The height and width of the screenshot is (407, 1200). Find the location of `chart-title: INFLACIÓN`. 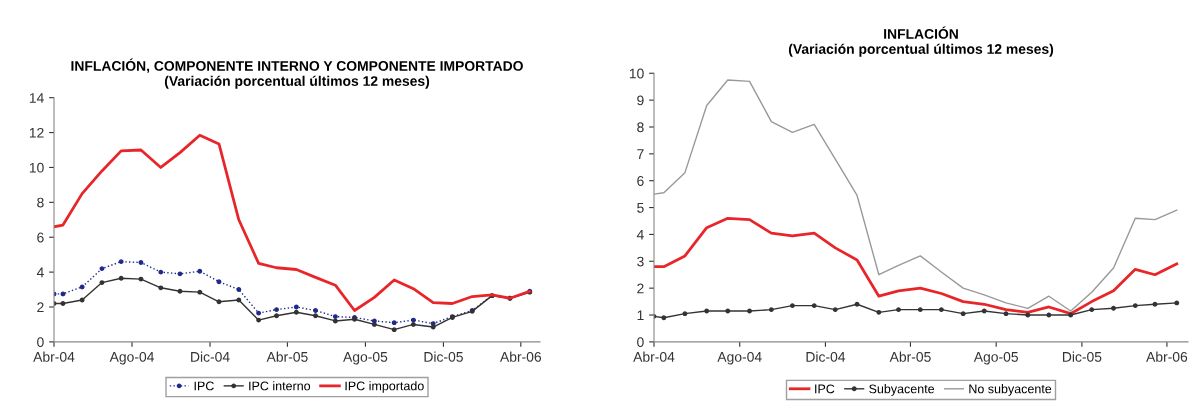

chart-title: INFLACIÓN is located at coordinates (921, 32).